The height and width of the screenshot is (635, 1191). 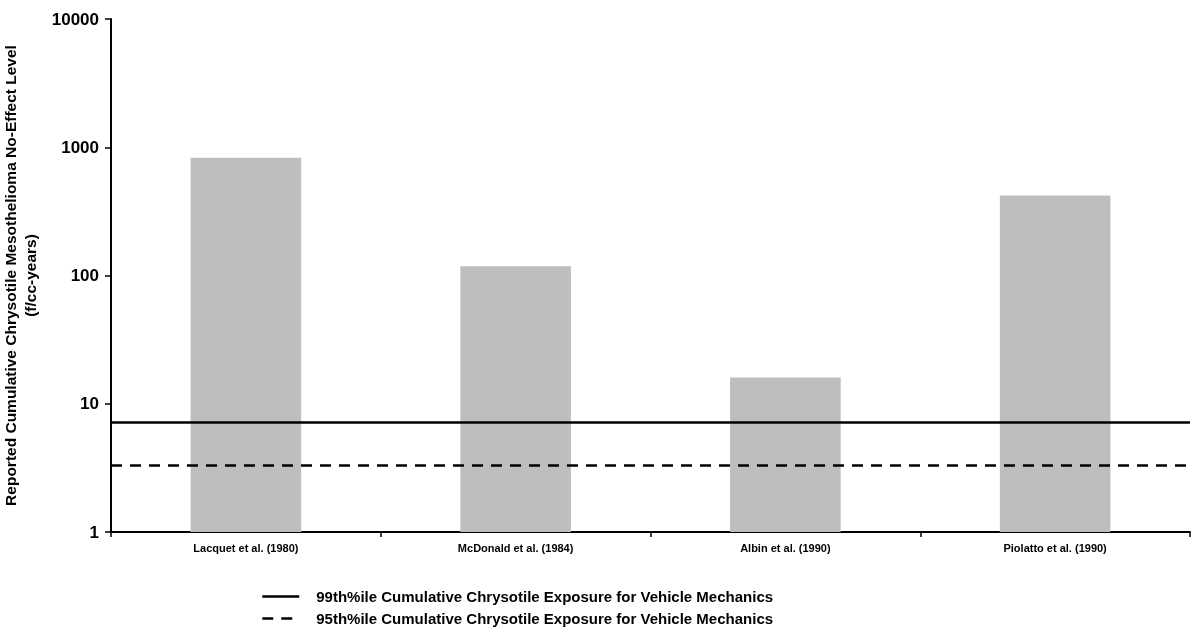 What do you see at coordinates (246, 547) in the screenshot?
I see `x-tick-label: Lacquet et al. (1980)` at bounding box center [246, 547].